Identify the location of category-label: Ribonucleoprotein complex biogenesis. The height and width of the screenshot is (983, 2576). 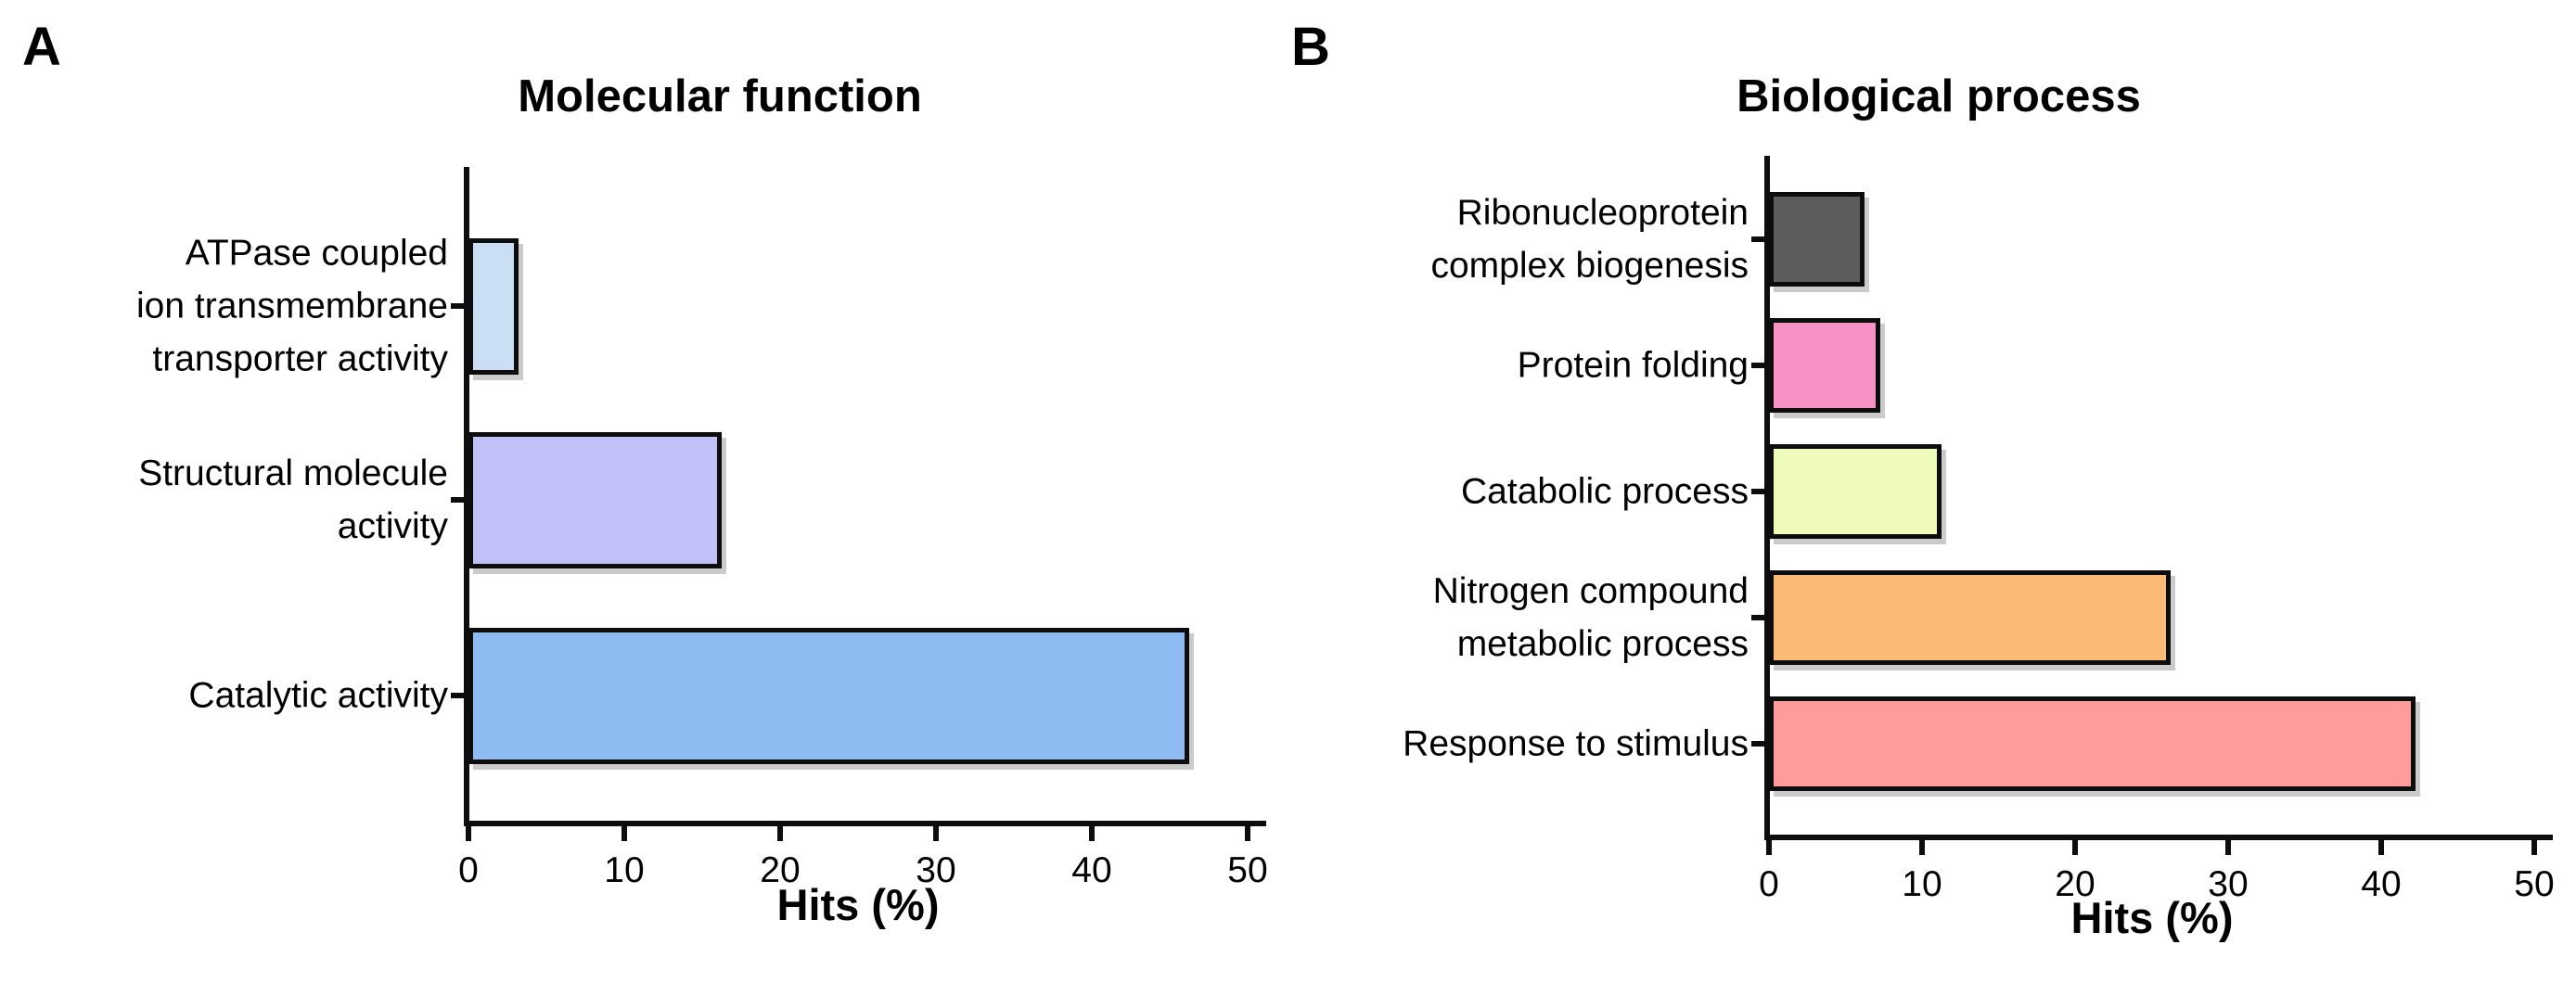
(1589, 239).